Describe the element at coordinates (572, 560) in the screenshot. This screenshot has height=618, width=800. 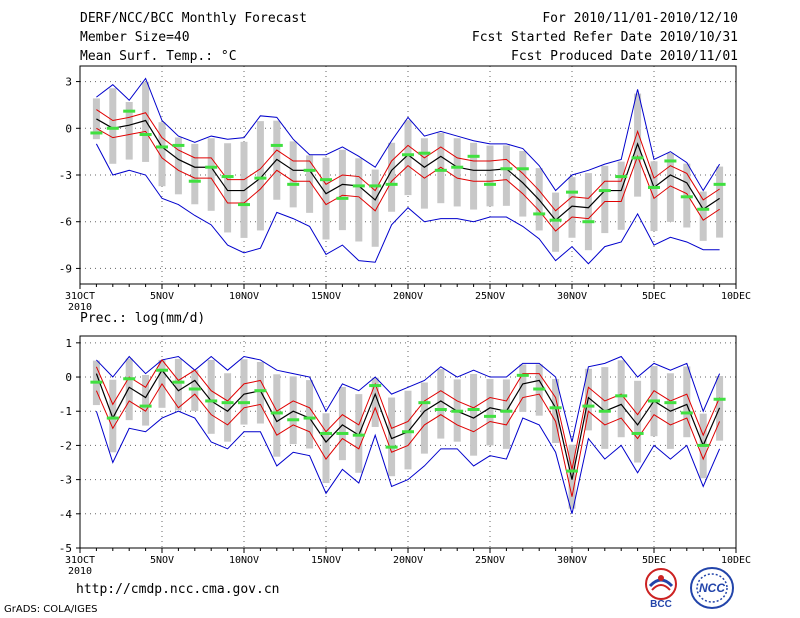
I see `x-tick-label: 30NOV` at that location.